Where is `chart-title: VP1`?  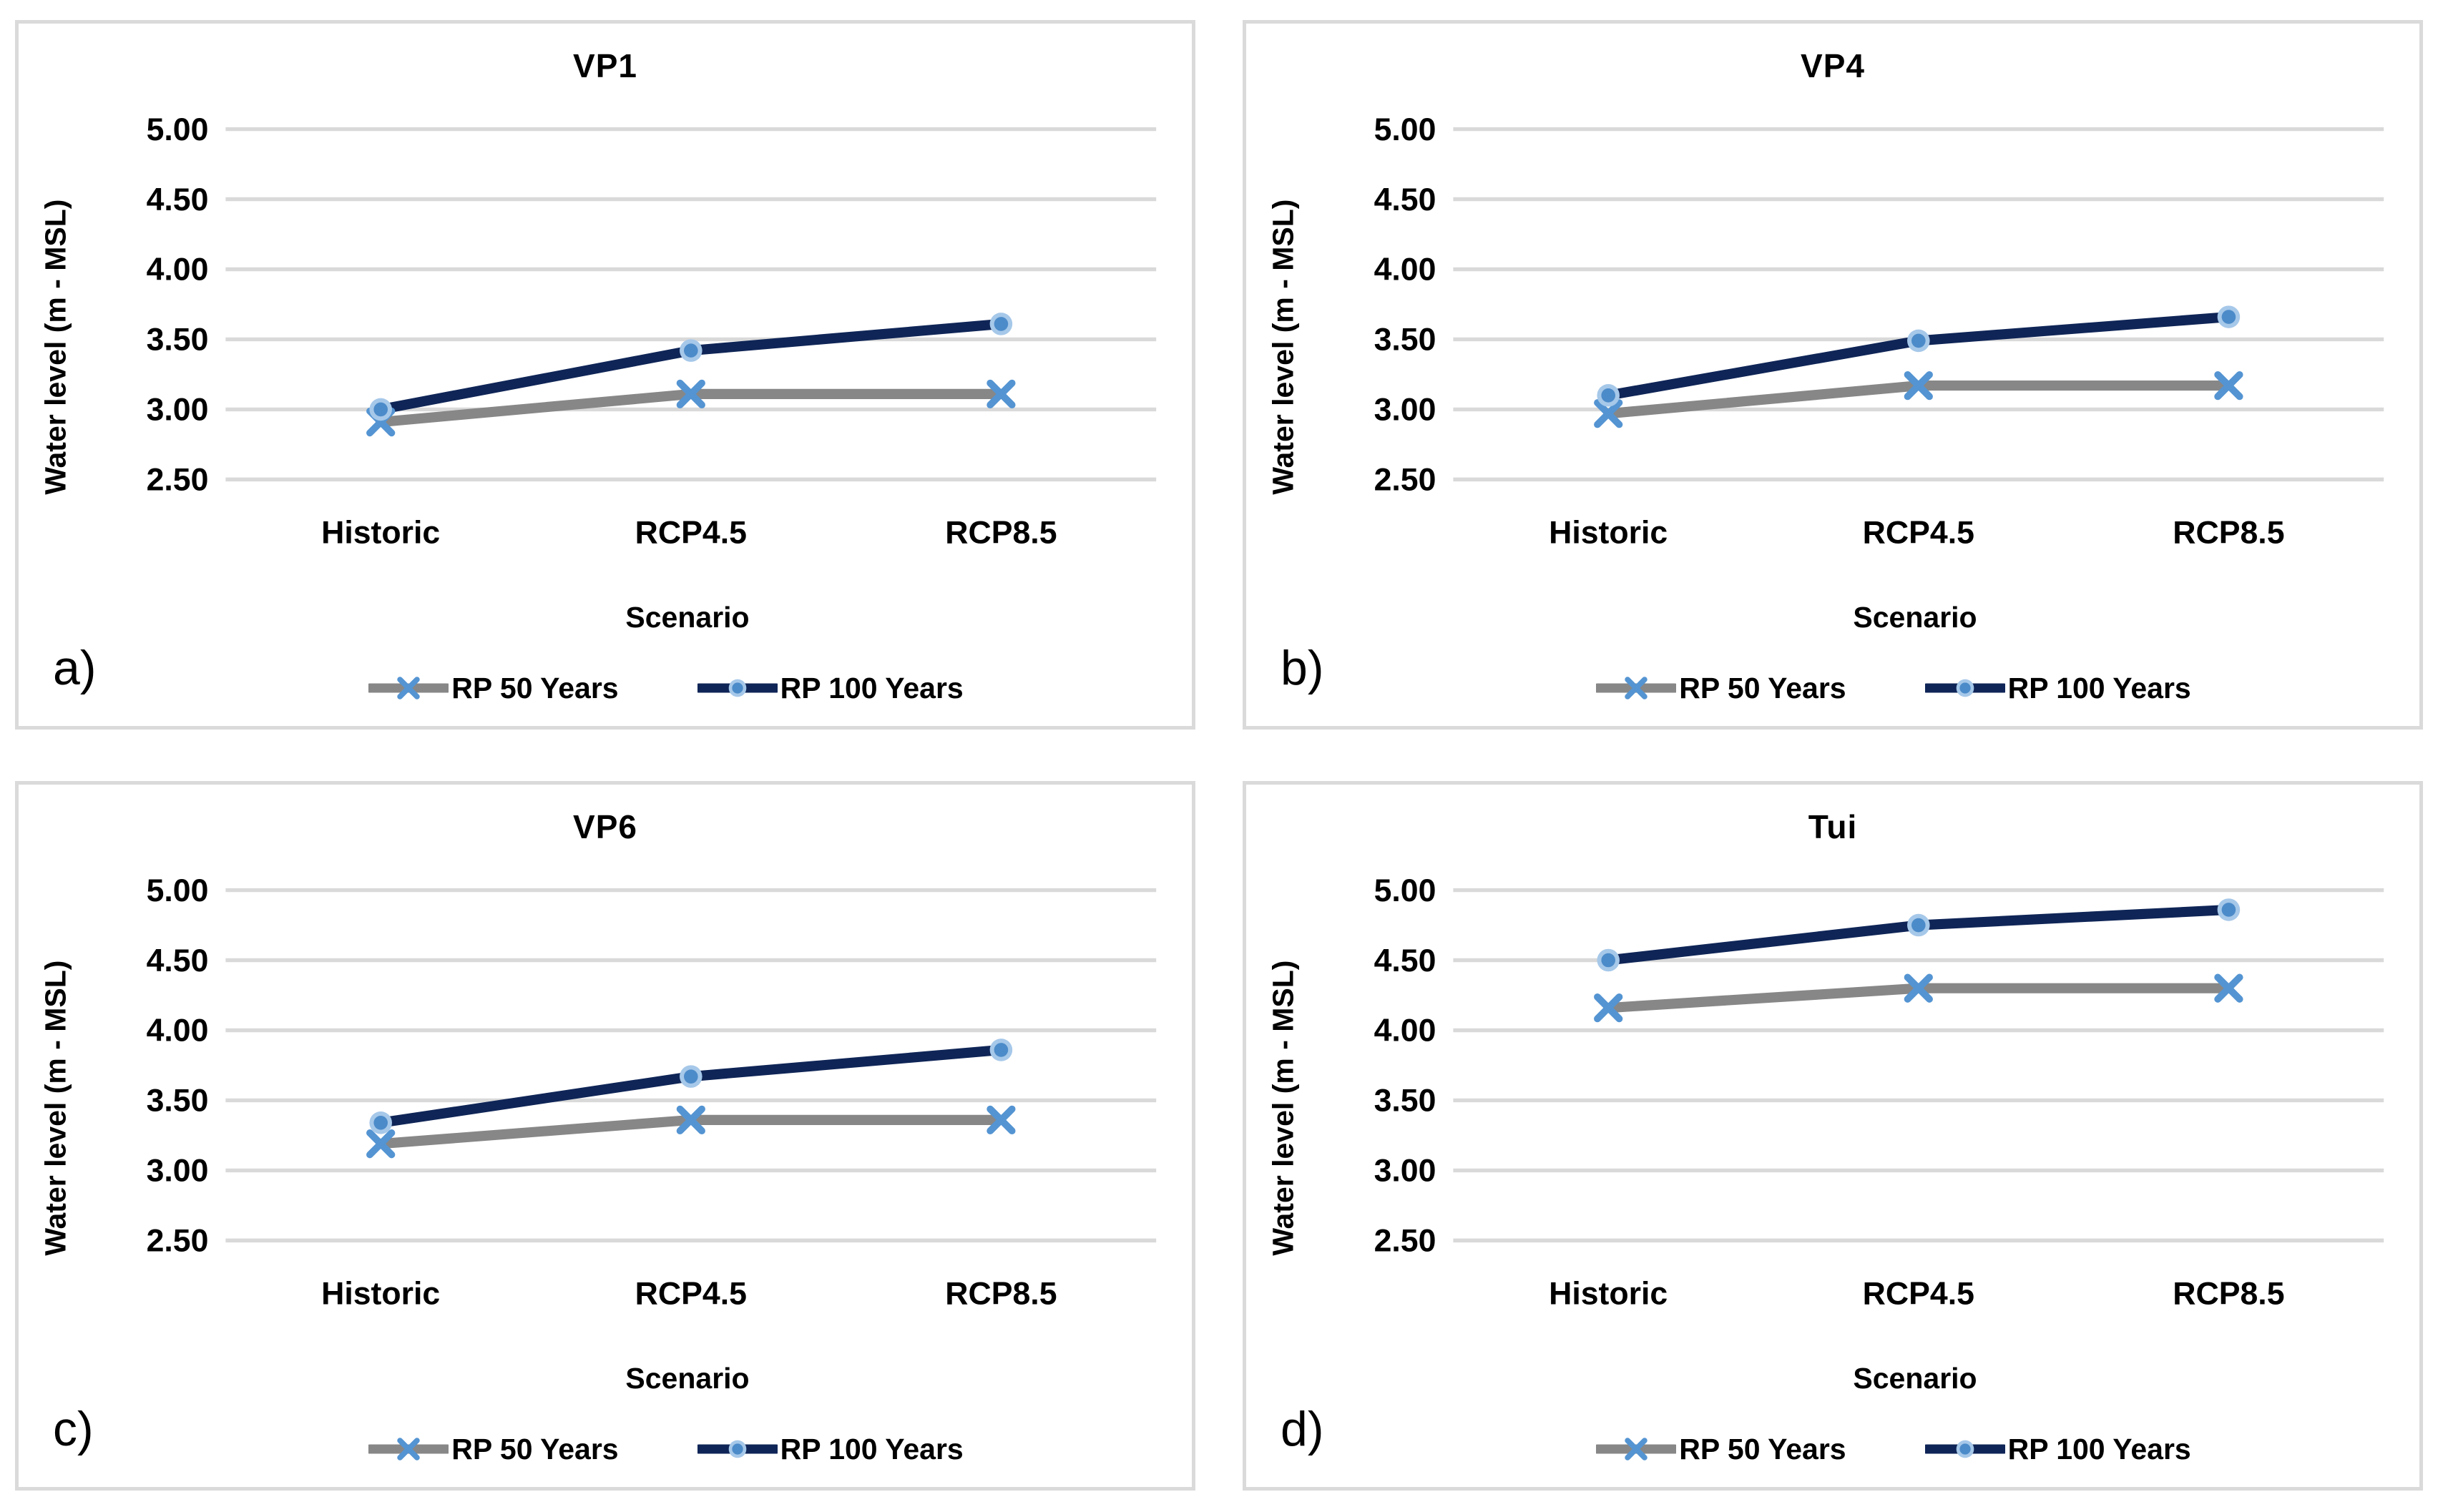
chart-title: VP1 is located at coordinates (605, 65).